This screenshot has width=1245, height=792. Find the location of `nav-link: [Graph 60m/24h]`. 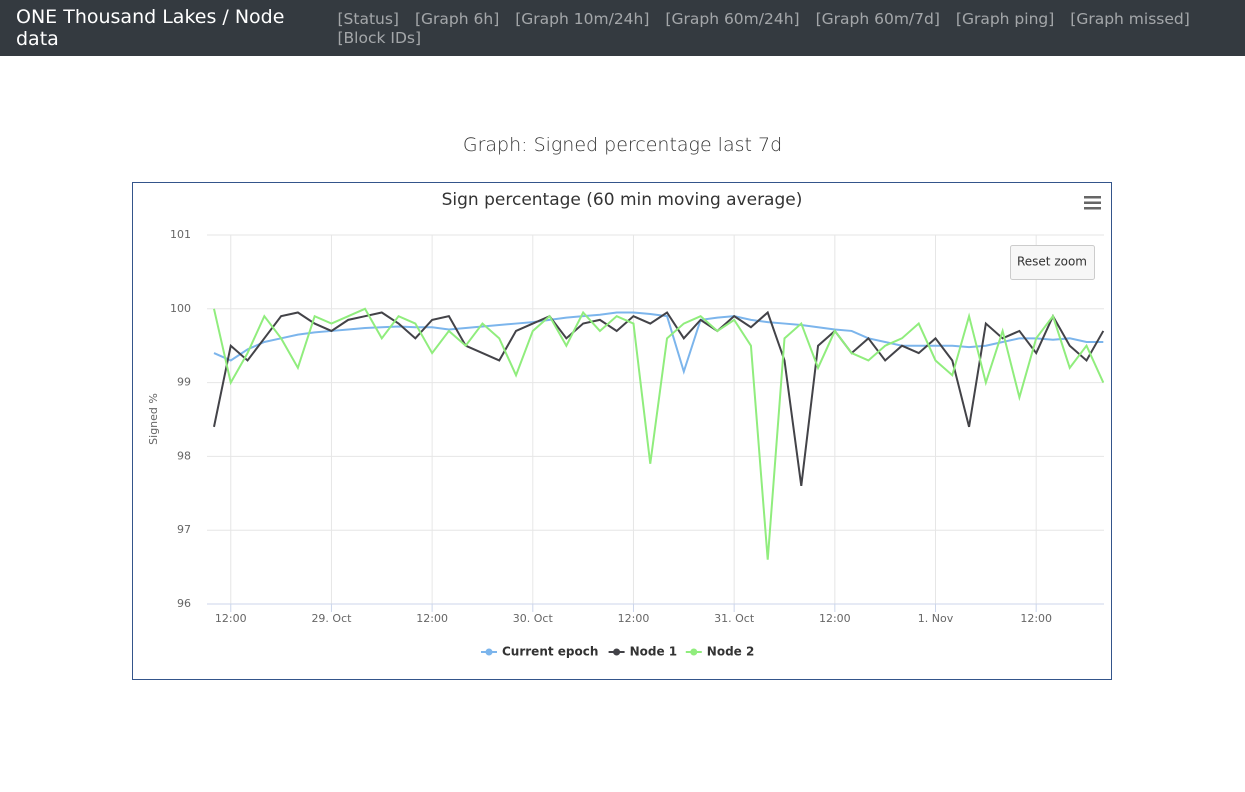

nav-link: [Graph 60m/24h] is located at coordinates (732, 19).